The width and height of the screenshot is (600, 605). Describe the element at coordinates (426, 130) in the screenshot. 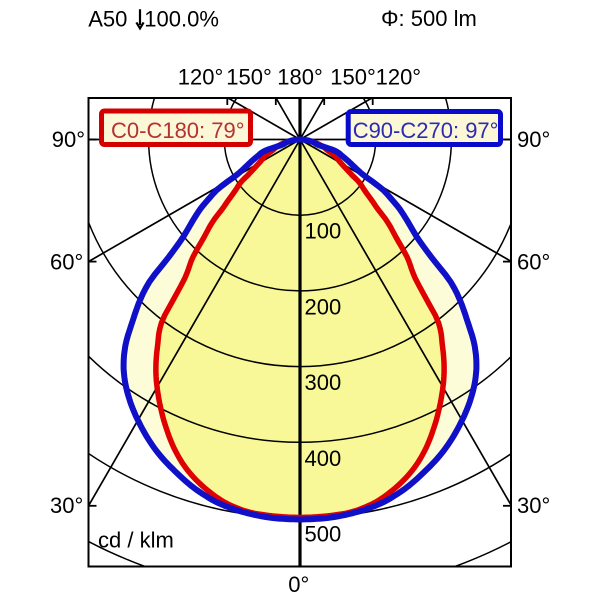

I see `svg-text: C90-C270: 97°` at that location.